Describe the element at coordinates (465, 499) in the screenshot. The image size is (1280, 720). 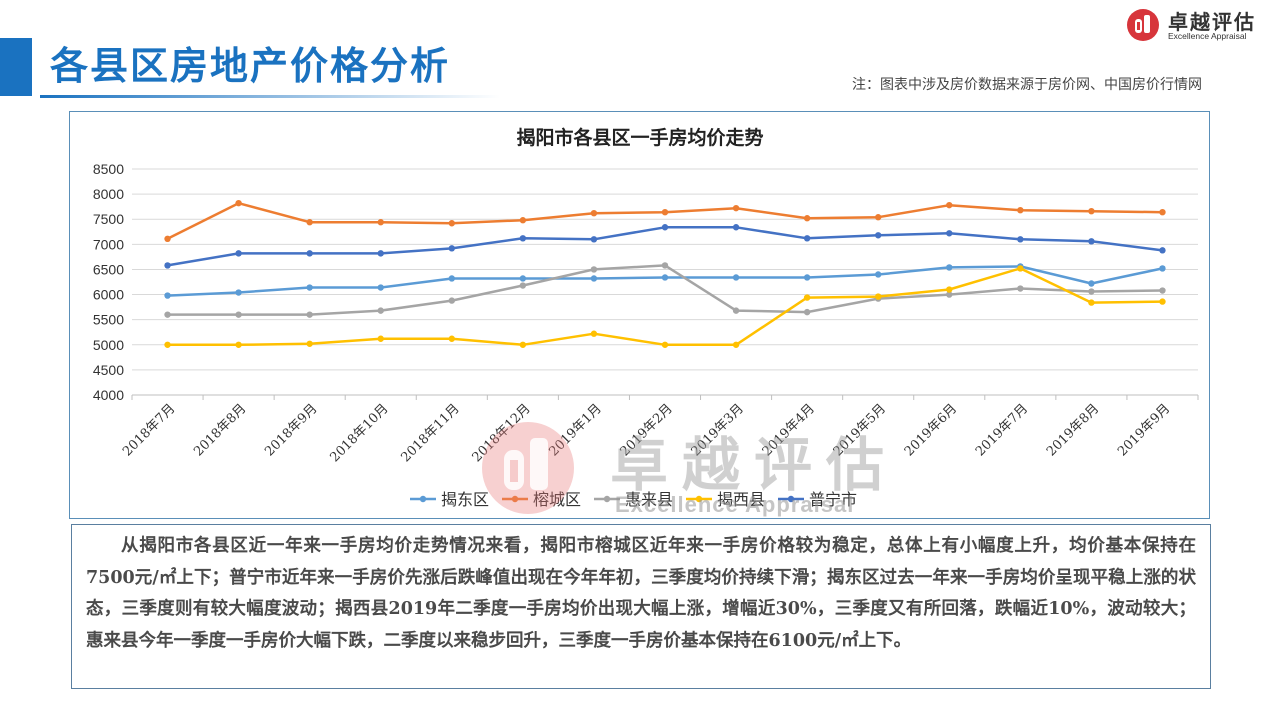
I see `legend-label: 揭东区` at that location.